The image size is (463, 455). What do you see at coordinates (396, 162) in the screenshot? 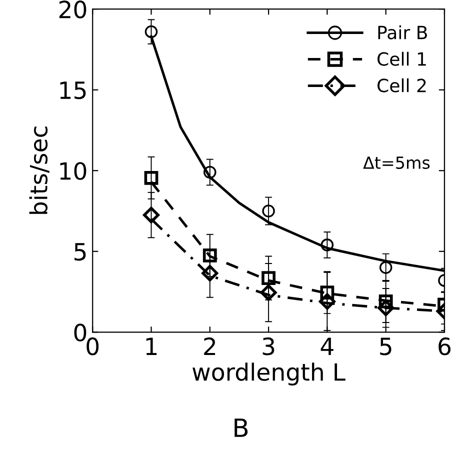
I see `annotation: Δt=5ms` at bounding box center [396, 162].